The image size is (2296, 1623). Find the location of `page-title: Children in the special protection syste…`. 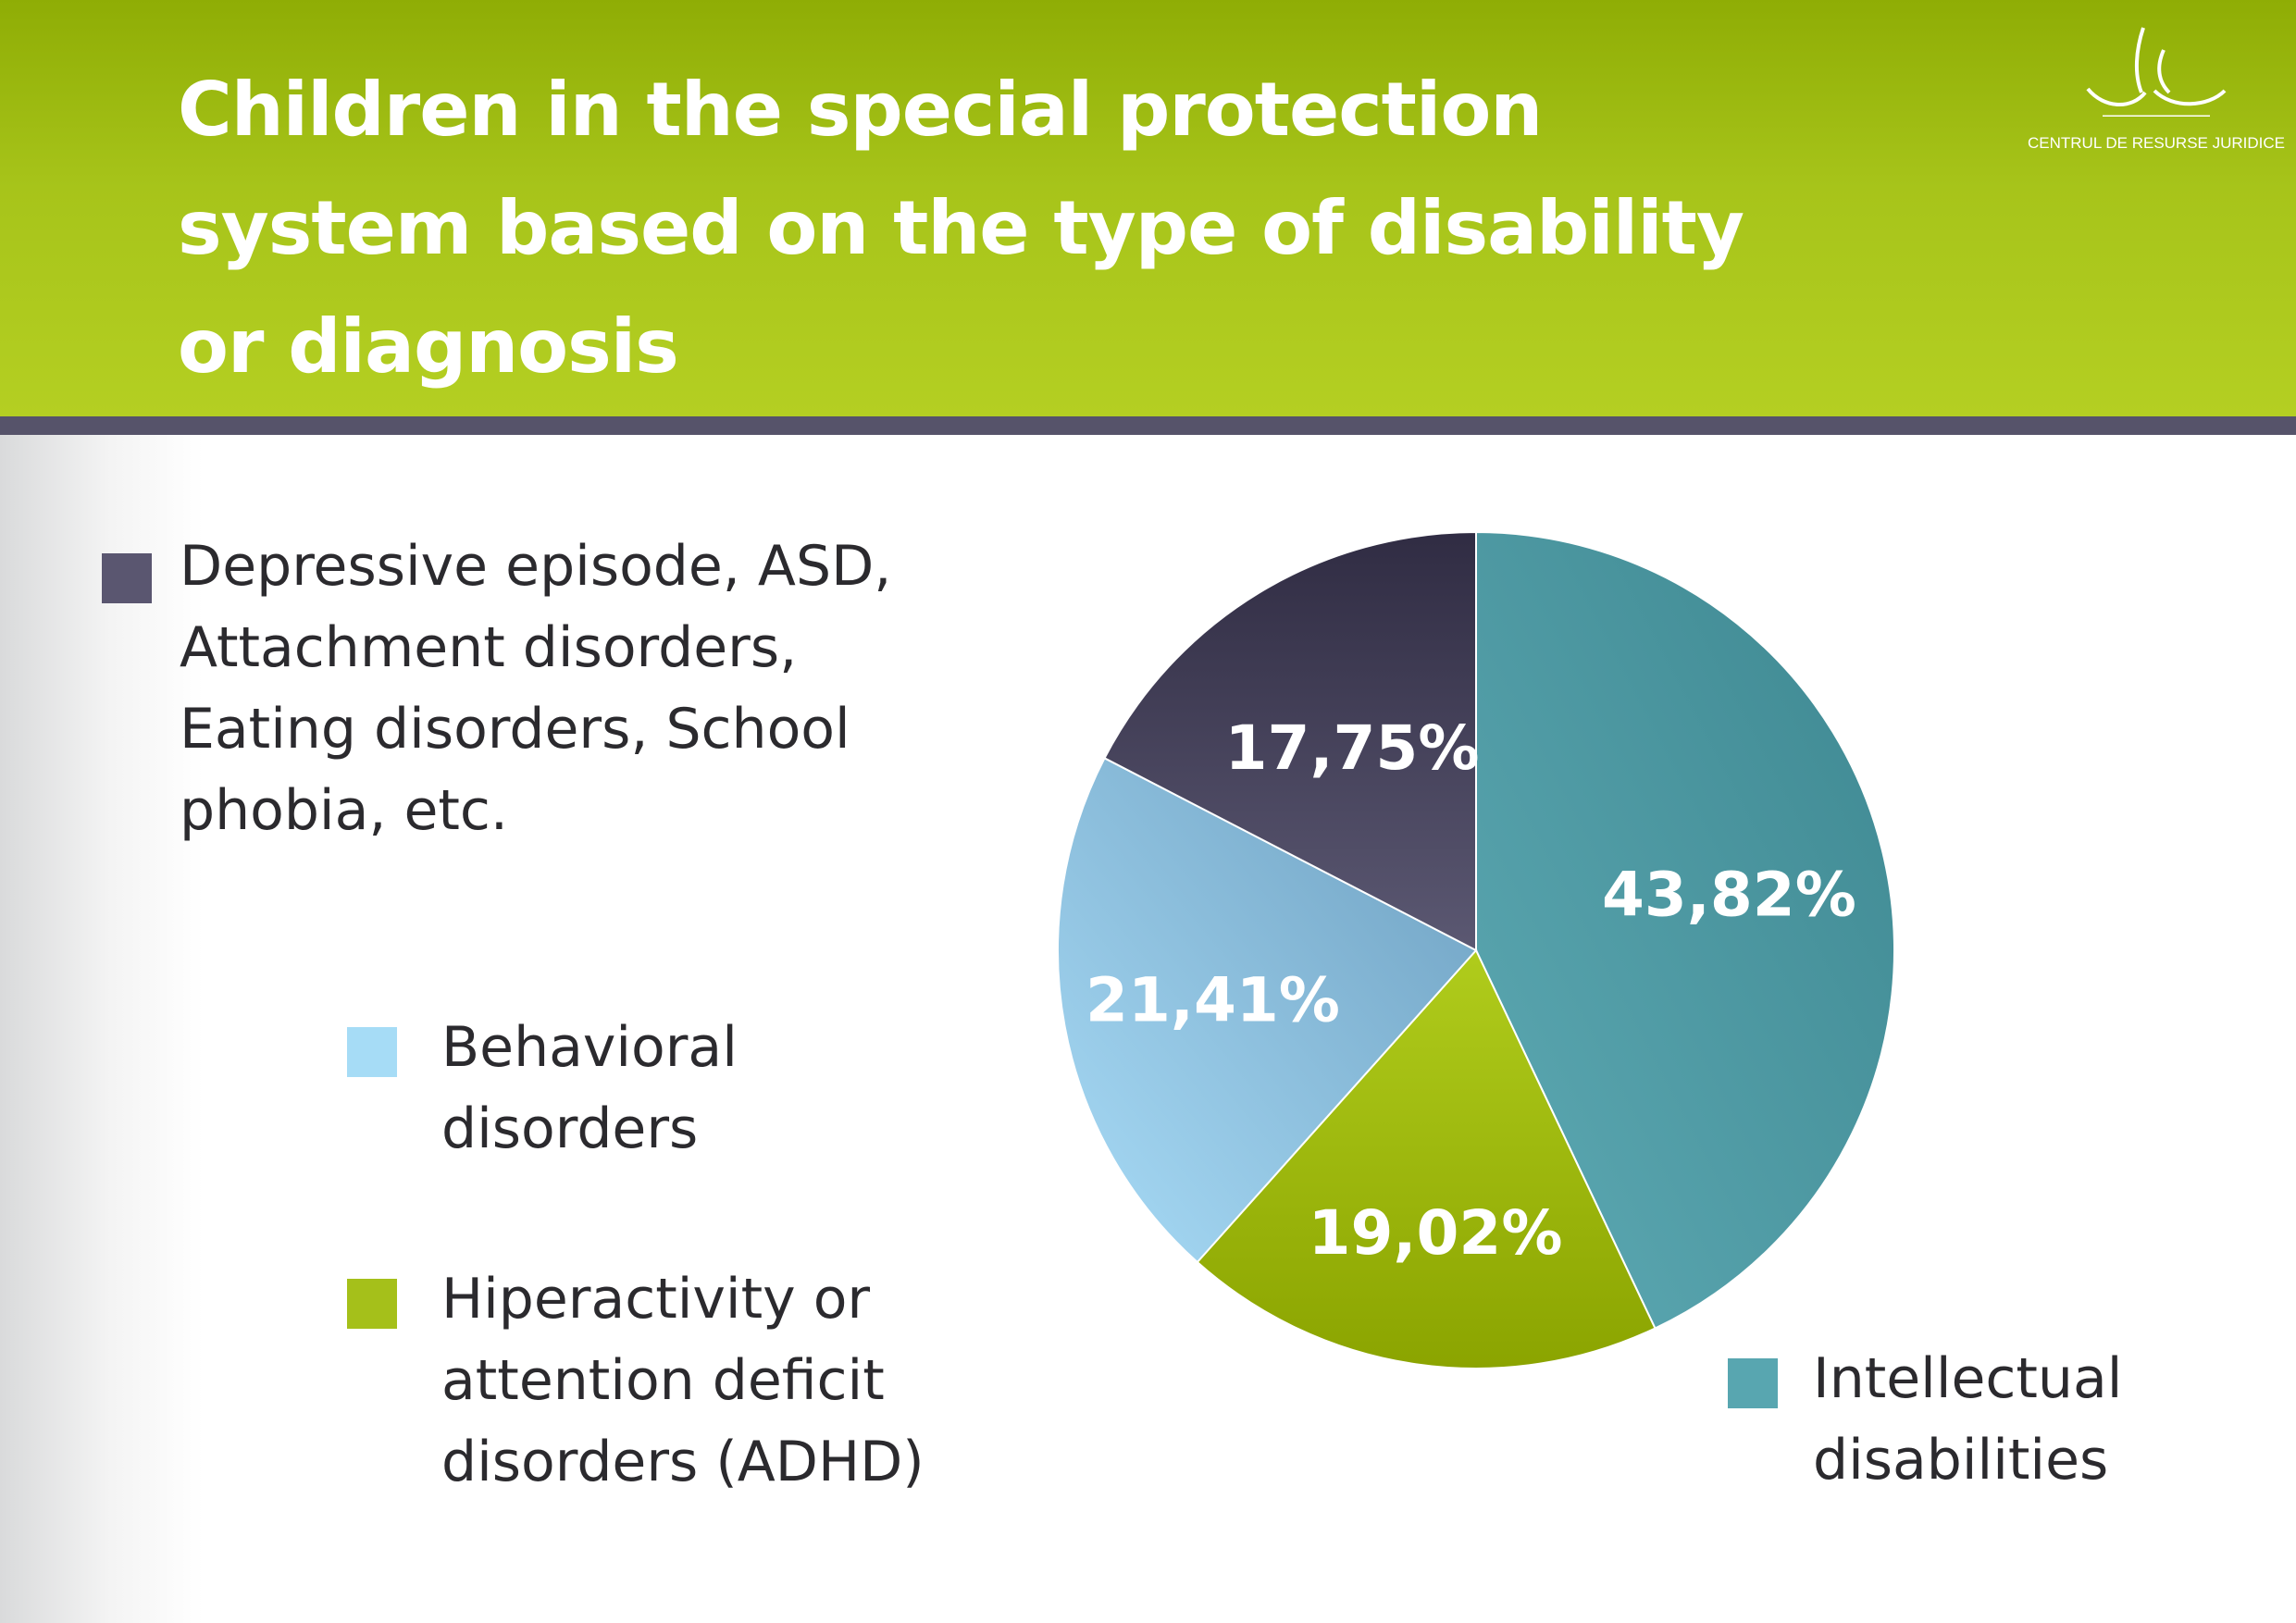

page-title: Children in the special protection syste… is located at coordinates (961, 228).